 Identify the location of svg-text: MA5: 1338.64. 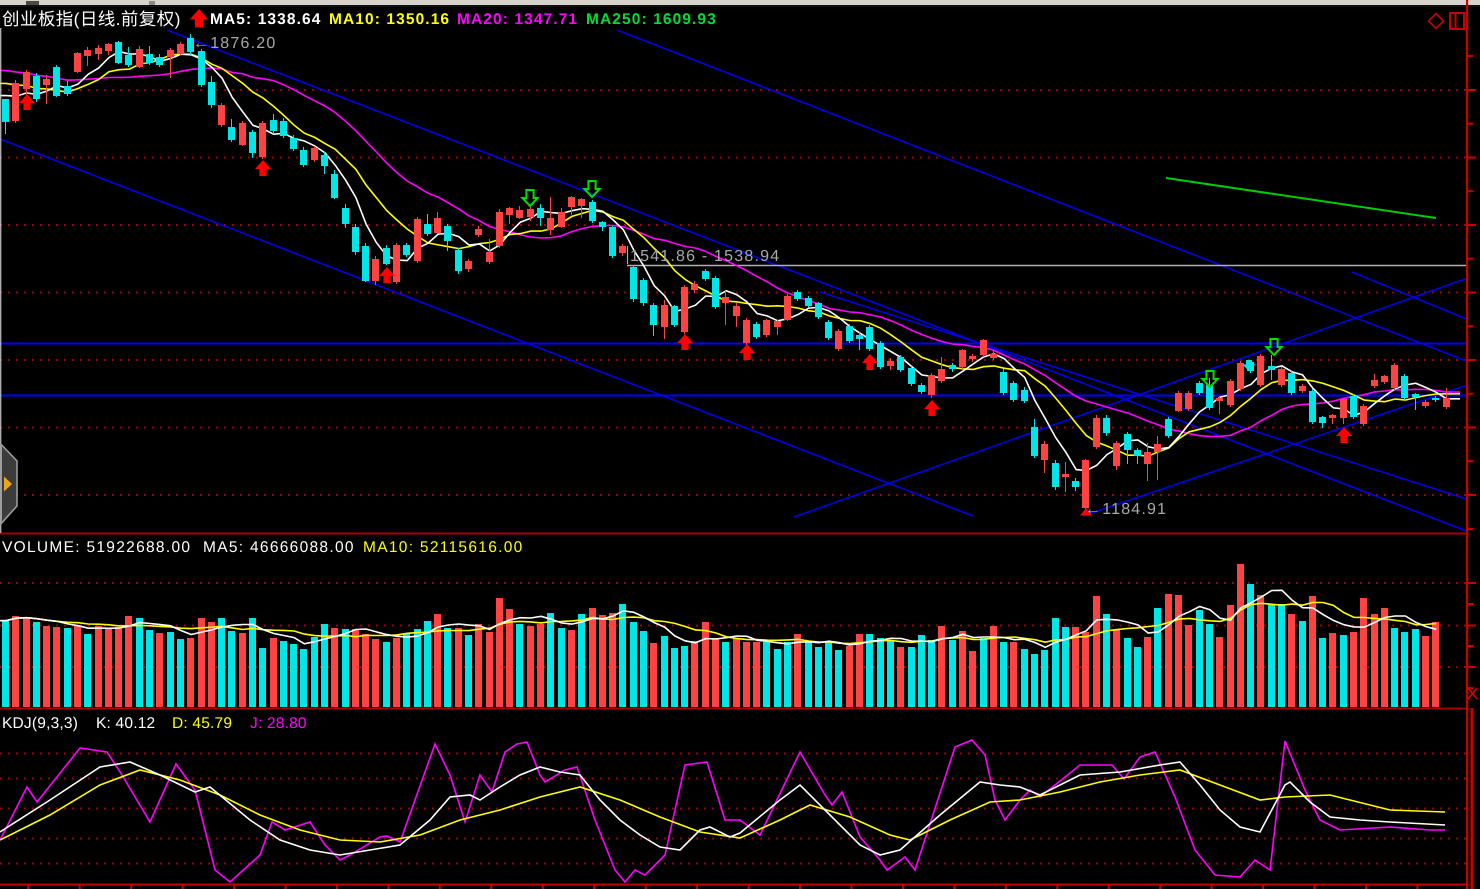
(265, 19).